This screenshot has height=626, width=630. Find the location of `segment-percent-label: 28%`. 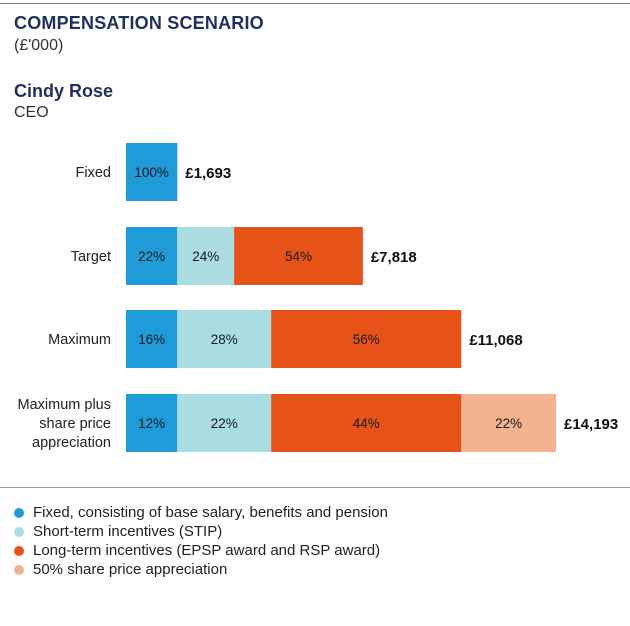

segment-percent-label: 28% is located at coordinates (224, 339).